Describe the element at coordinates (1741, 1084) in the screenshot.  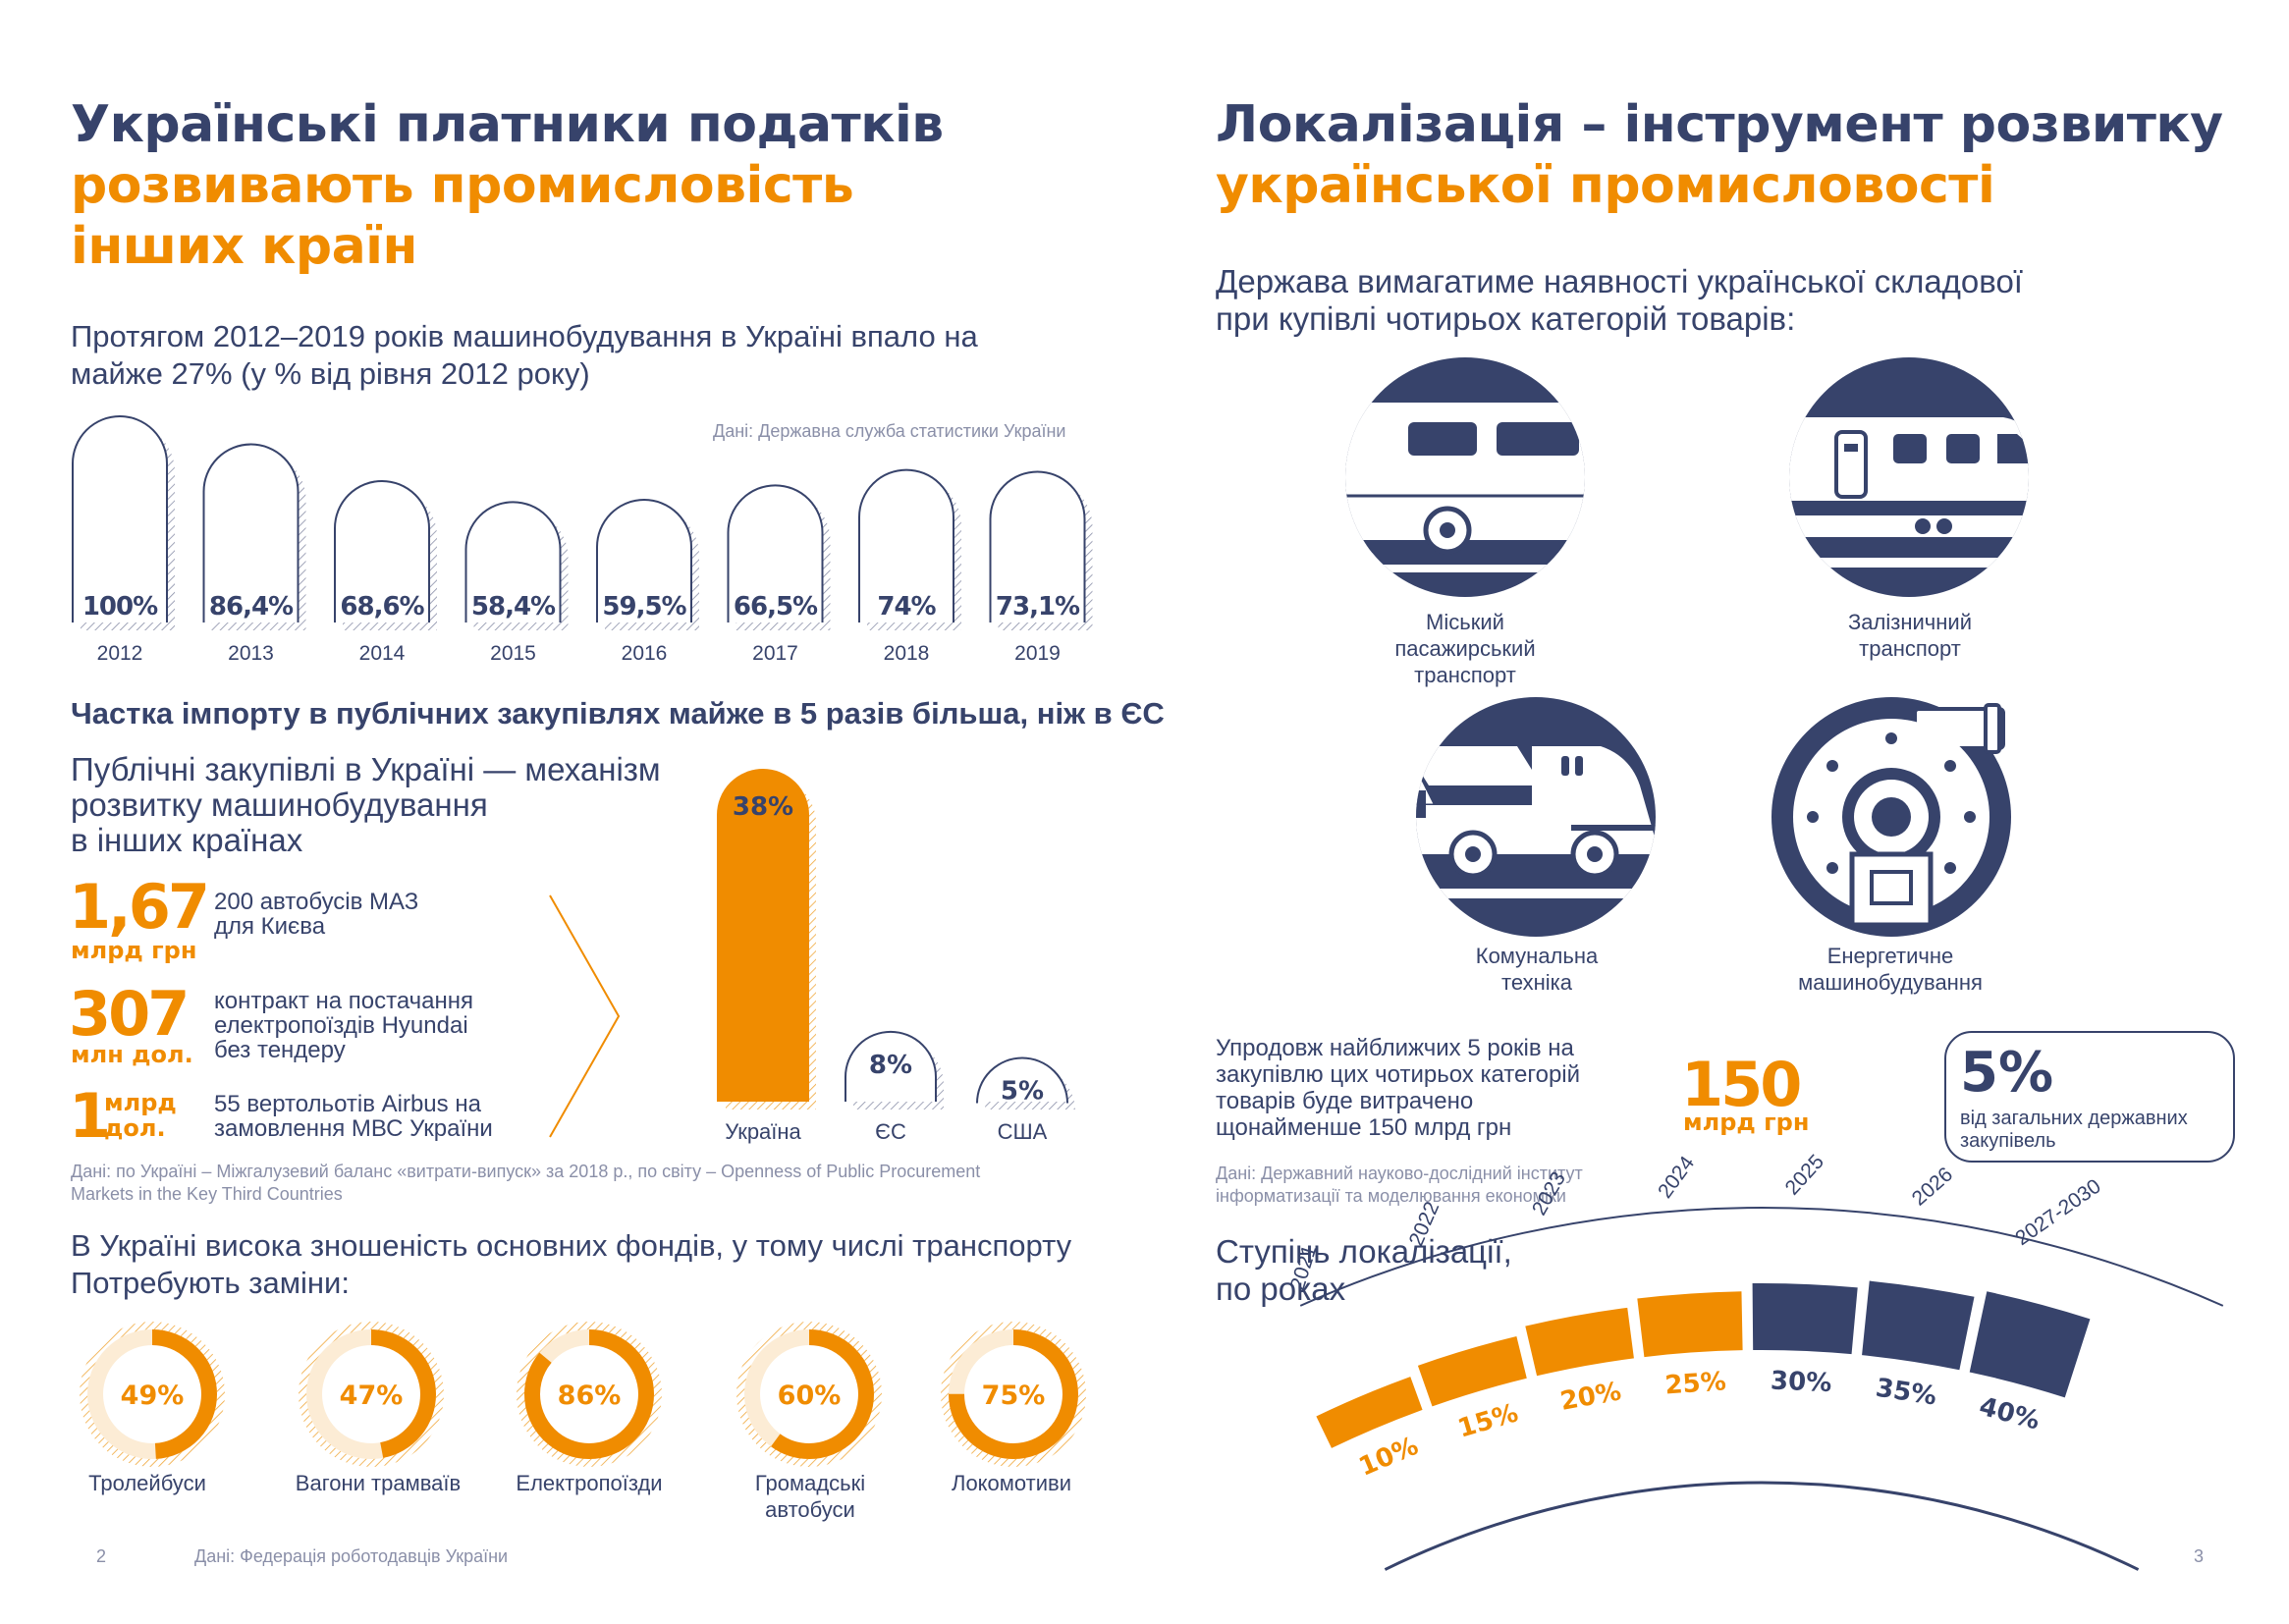
I see `spend-number: 150` at that location.